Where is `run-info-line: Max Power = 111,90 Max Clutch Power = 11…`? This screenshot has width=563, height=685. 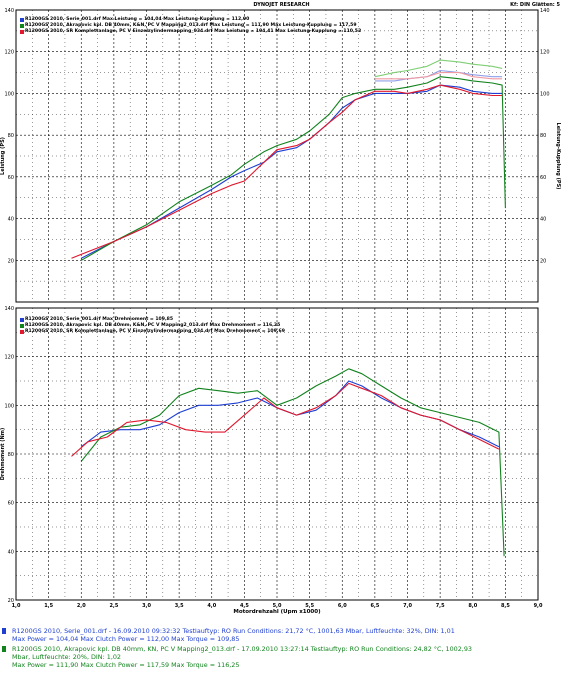 run-info-line: Max Power = 111,90 Max Clutch Power = 11… is located at coordinates (126, 665).